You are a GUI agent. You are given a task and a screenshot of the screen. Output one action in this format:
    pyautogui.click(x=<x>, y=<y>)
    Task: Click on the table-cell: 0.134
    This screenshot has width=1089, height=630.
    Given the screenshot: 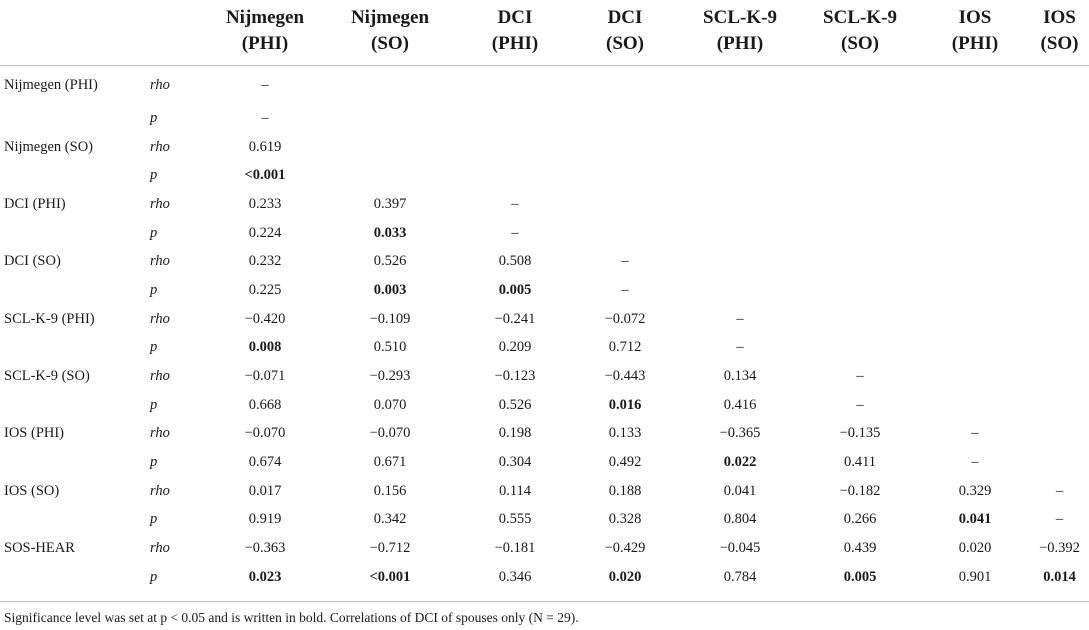 What is the action you would take?
    pyautogui.click(x=740, y=376)
    